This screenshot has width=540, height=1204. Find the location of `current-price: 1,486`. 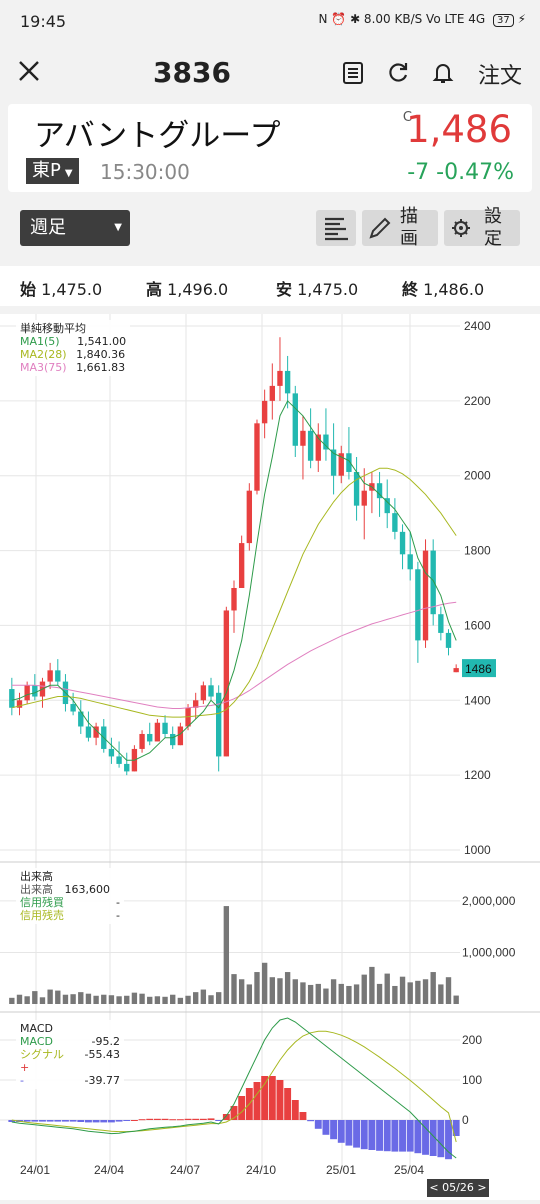

current-price: 1,486 is located at coordinates (459, 129).